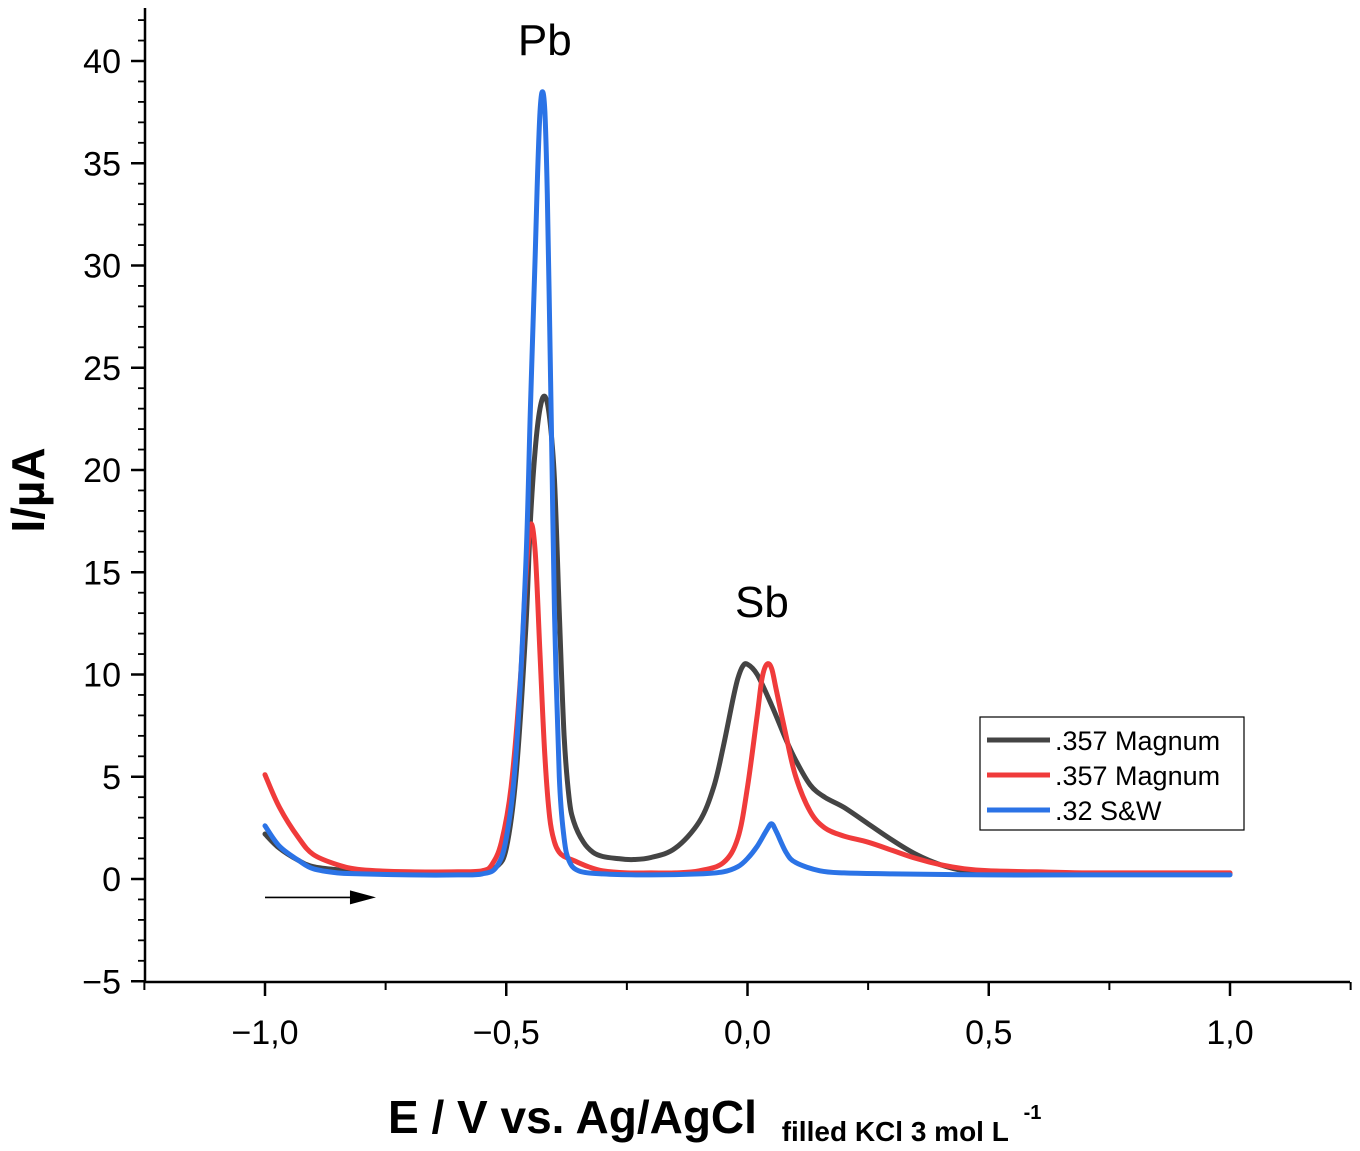 The image size is (1360, 1151). I want to click on scan-arrow-head, so click(362, 897).